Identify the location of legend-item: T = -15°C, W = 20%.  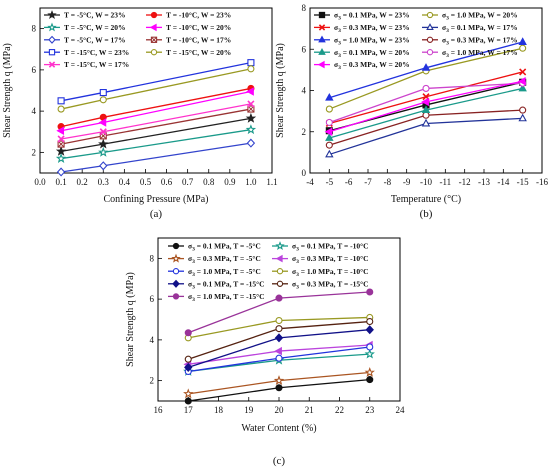
(188, 52).